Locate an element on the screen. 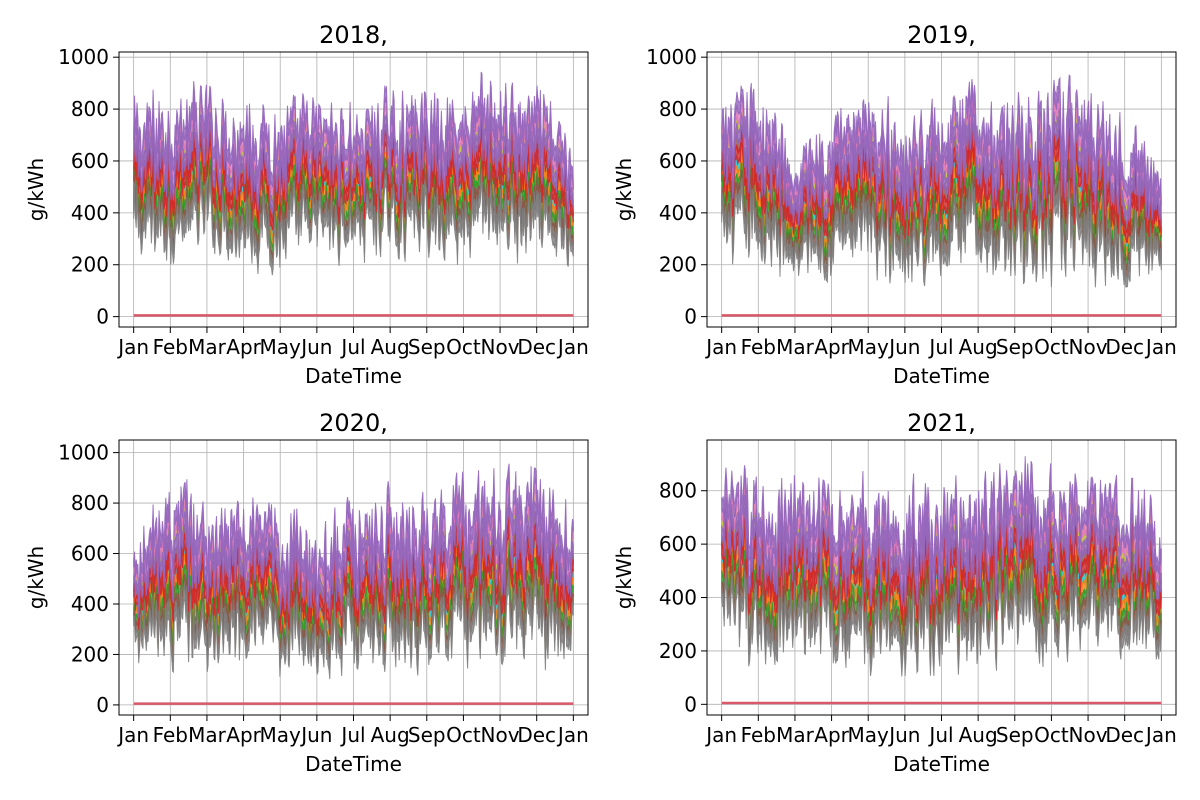 The height and width of the screenshot is (800, 1200). subplot-title: 2020, is located at coordinates (353, 423).